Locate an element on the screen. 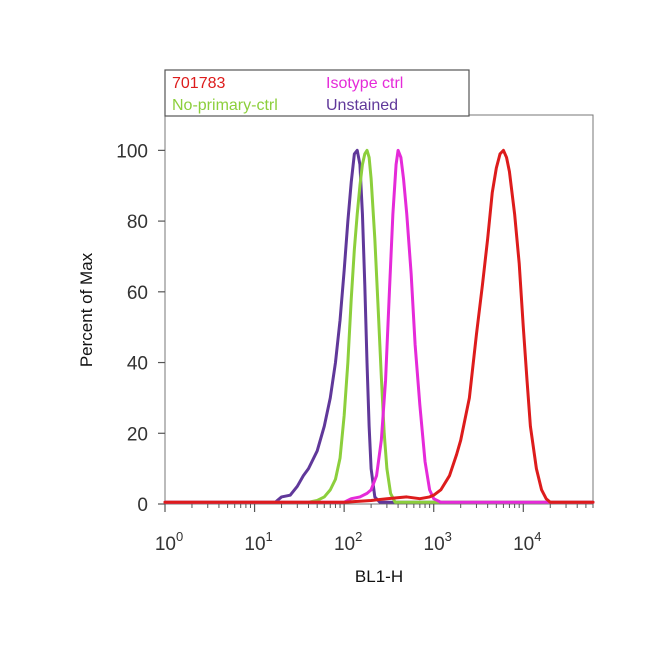 The height and width of the screenshot is (658, 650). y-tick-label: 40 is located at coordinates (137, 364).